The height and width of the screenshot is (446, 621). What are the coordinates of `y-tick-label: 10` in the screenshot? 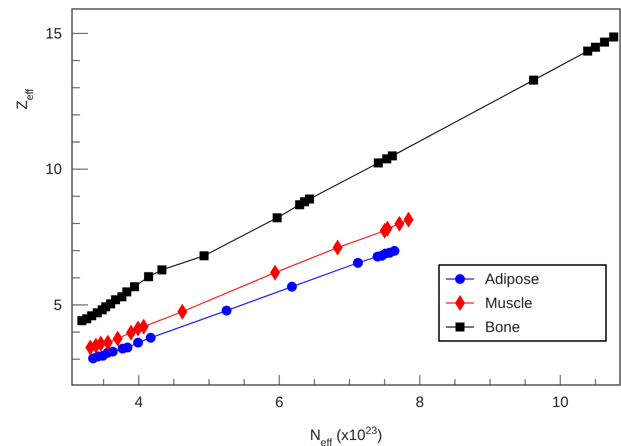 It's located at (53, 169).